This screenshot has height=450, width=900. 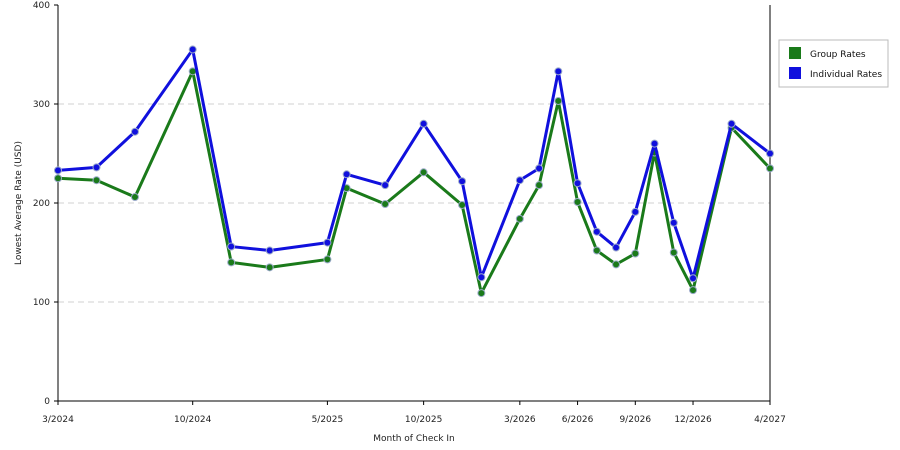 I want to click on y-ticks: 0 100 200 300 400, so click(x=45, y=204).